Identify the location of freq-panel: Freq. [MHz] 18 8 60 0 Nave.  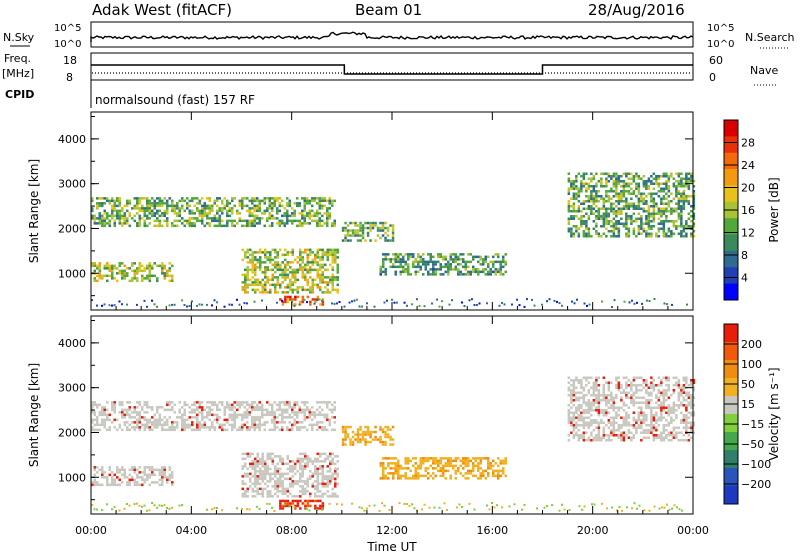
(390, 69).